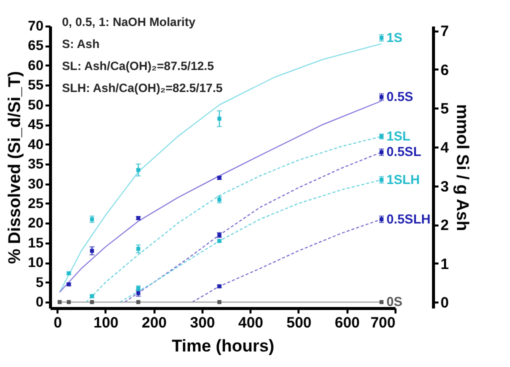 This screenshot has height=367, width=510. Describe the element at coordinates (251, 323) in the screenshot. I see `x-tick-label: 400` at that location.